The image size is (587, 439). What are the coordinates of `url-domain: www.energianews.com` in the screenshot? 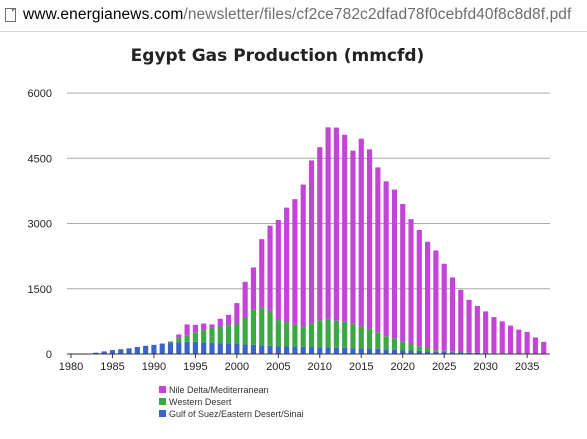 It's located at (103, 14).